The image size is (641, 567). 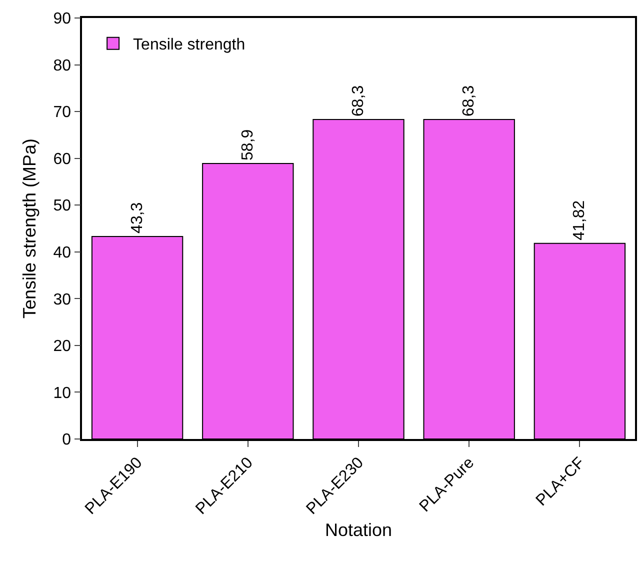 What do you see at coordinates (62, 393) in the screenshot?
I see `y-tick-label: 10` at bounding box center [62, 393].